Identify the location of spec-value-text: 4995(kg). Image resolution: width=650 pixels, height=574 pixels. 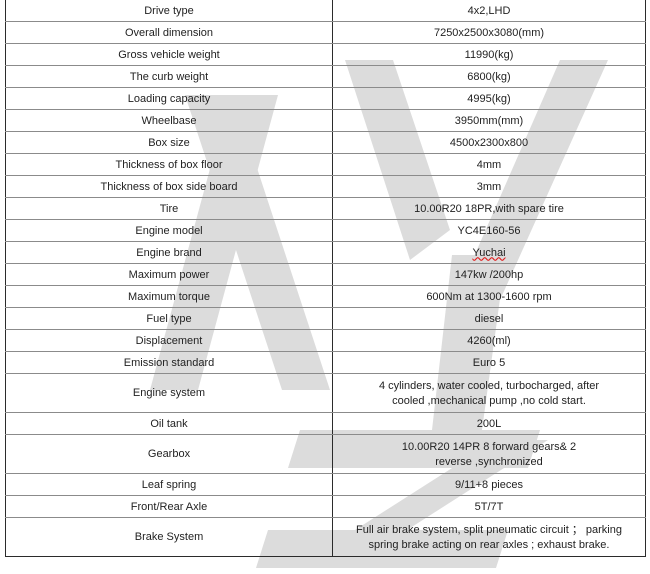
(489, 98).